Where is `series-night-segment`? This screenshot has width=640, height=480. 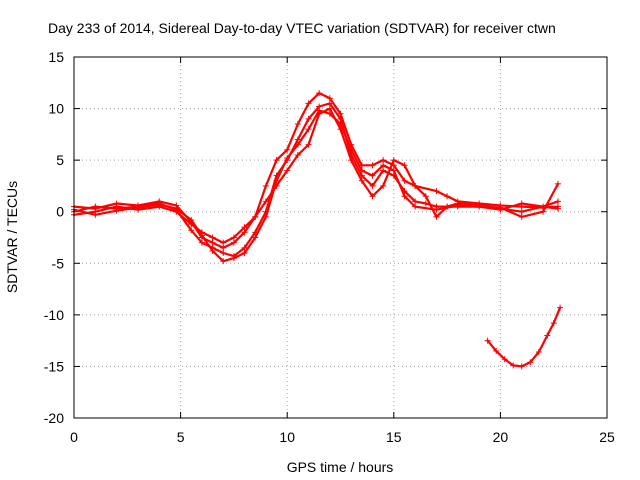 series-night-segment is located at coordinates (524, 337).